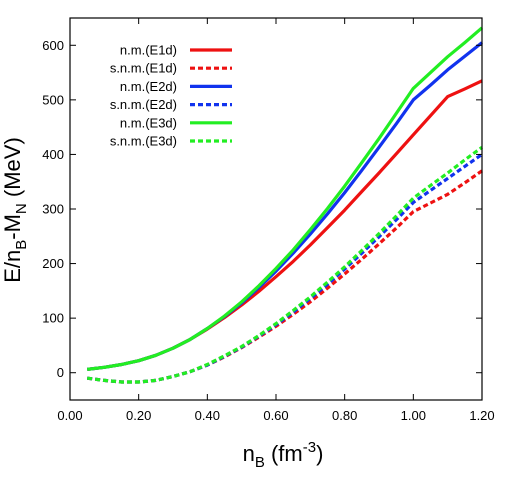  I want to click on x-tick-label: 0.20, so click(138, 415).